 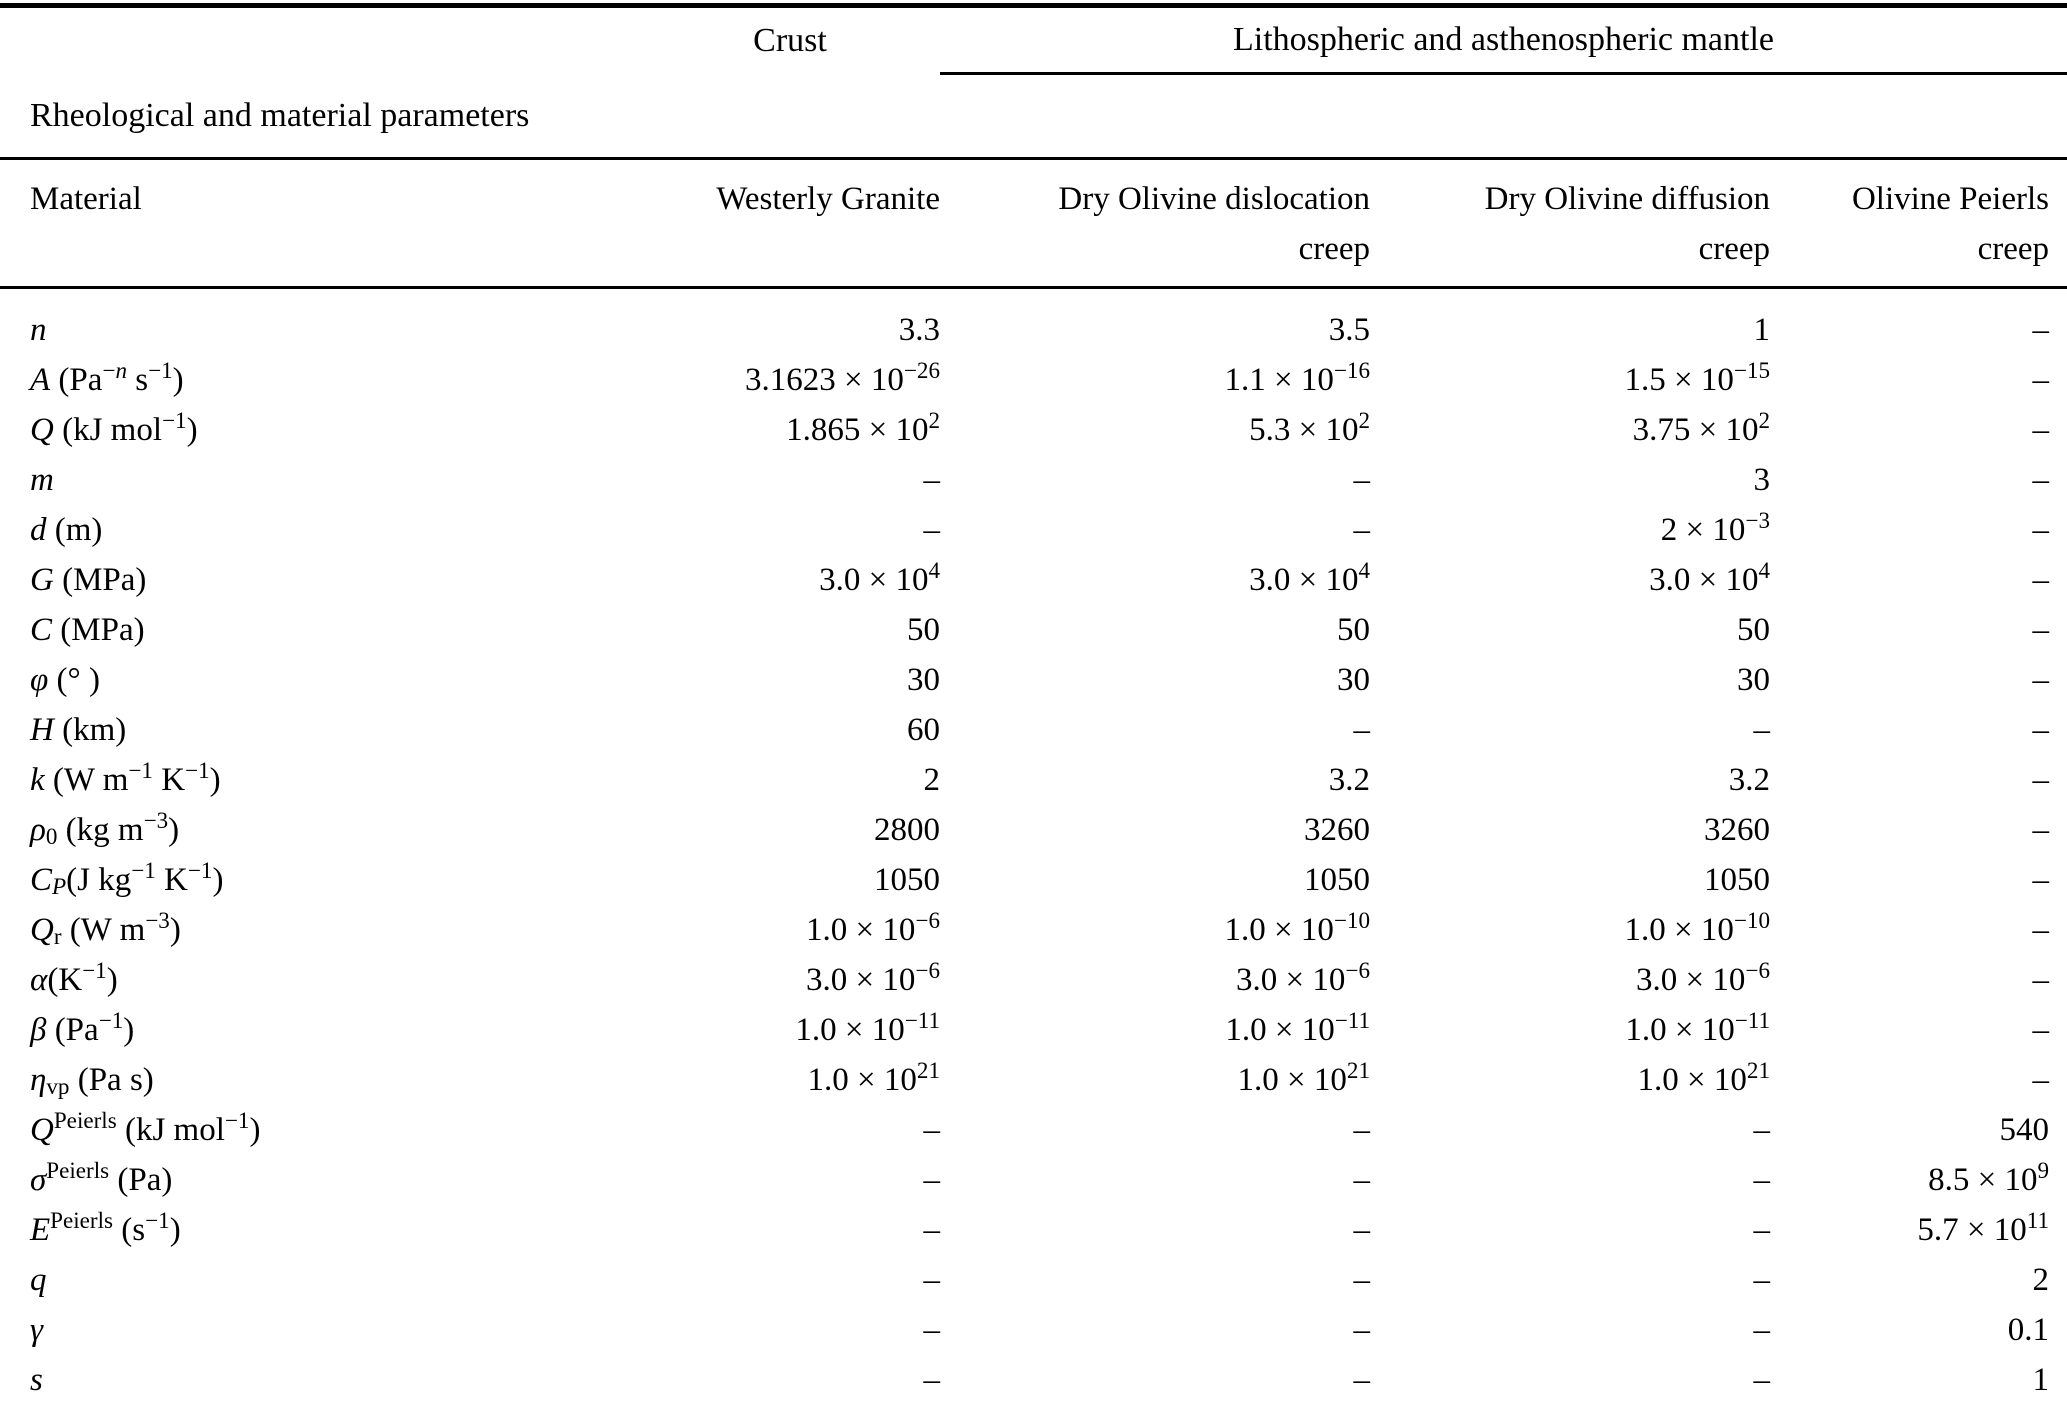 I want to click on row-label: EPeierls (s−1), so click(x=105, y=1227).